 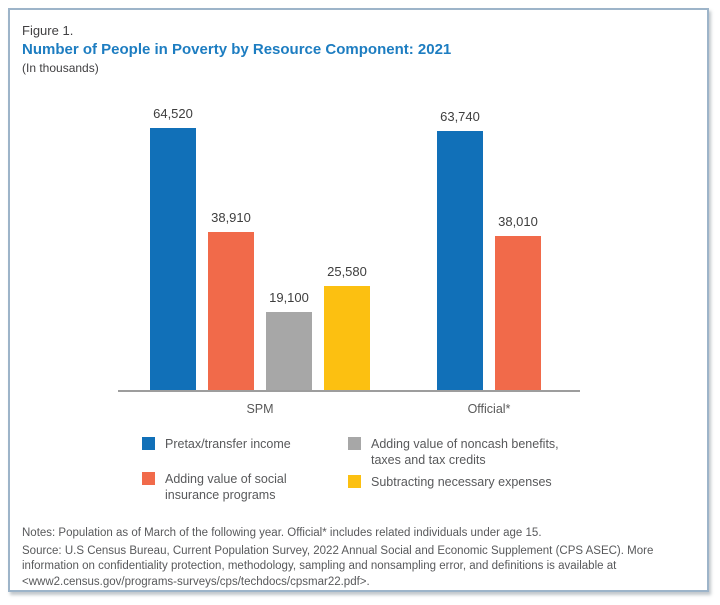 What do you see at coordinates (460, 116) in the screenshot?
I see `bar-value-label: 63,740` at bounding box center [460, 116].